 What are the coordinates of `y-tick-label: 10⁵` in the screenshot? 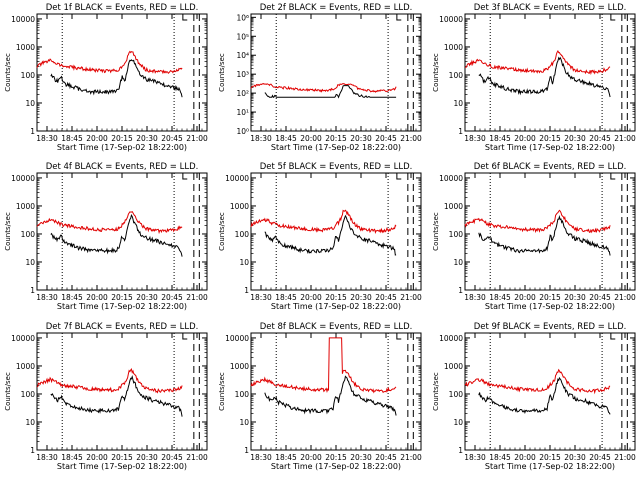 It's located at (242, 36).